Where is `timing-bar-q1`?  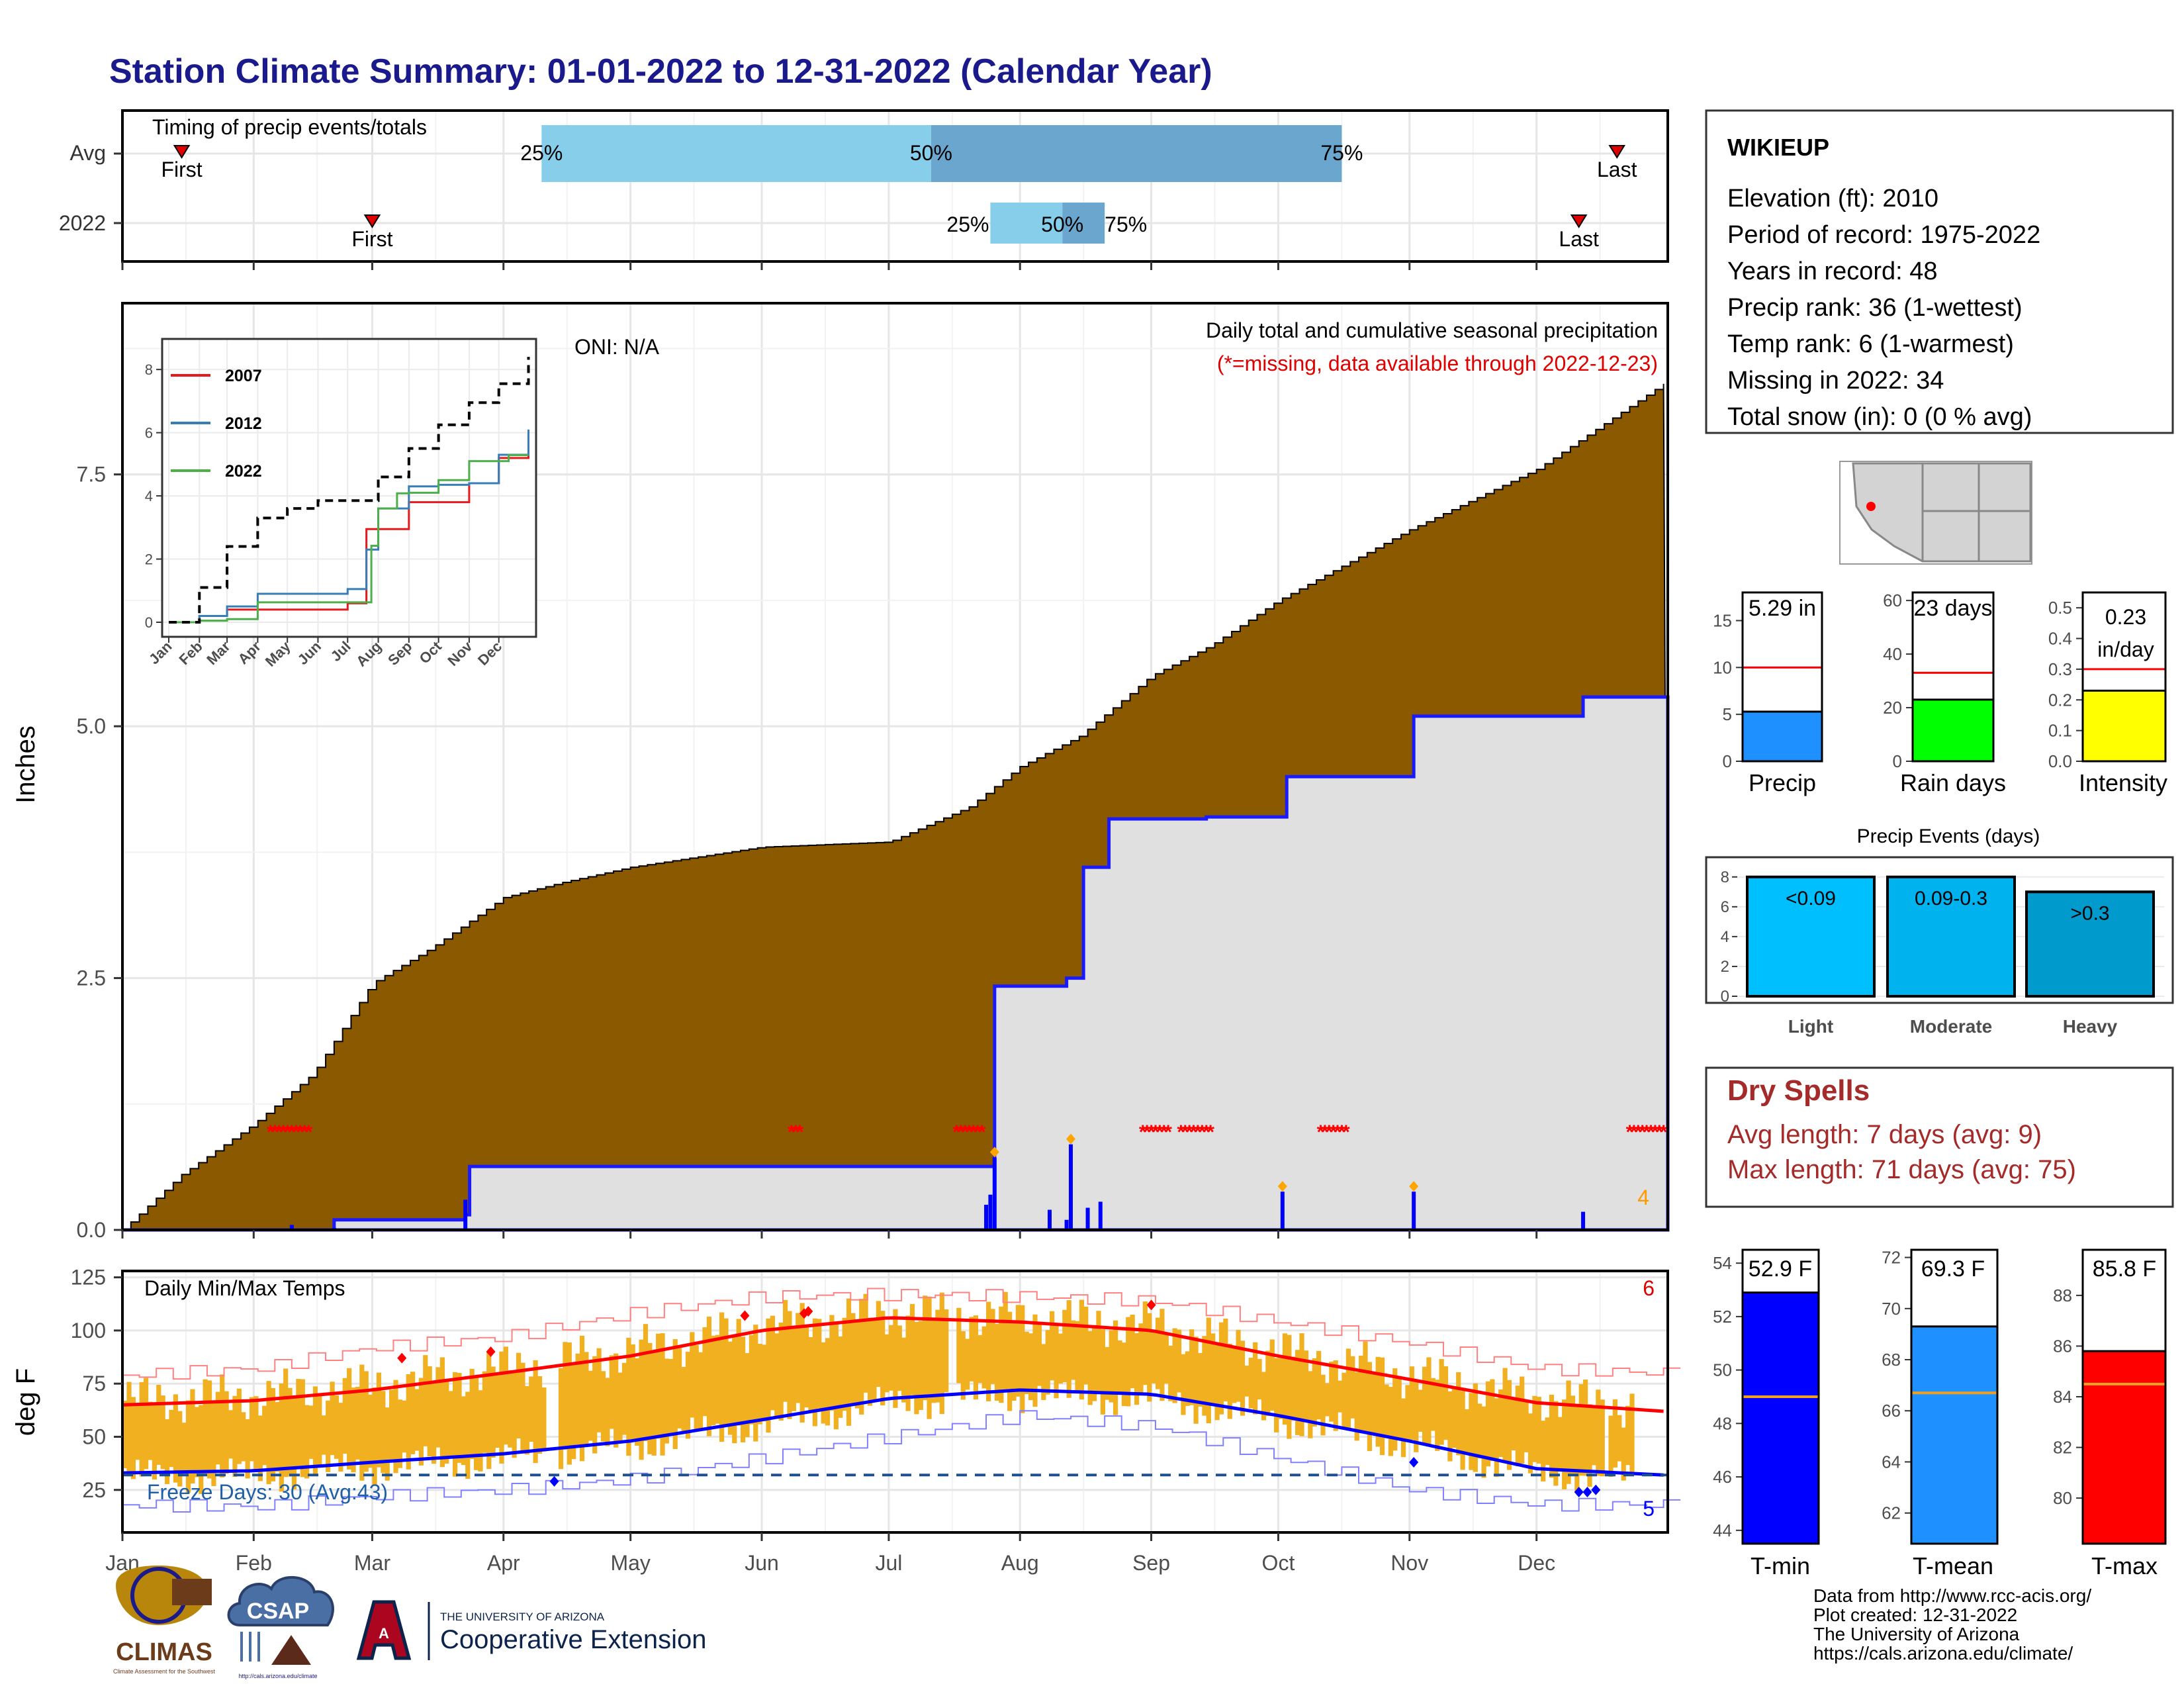 timing-bar-q1 is located at coordinates (736, 153).